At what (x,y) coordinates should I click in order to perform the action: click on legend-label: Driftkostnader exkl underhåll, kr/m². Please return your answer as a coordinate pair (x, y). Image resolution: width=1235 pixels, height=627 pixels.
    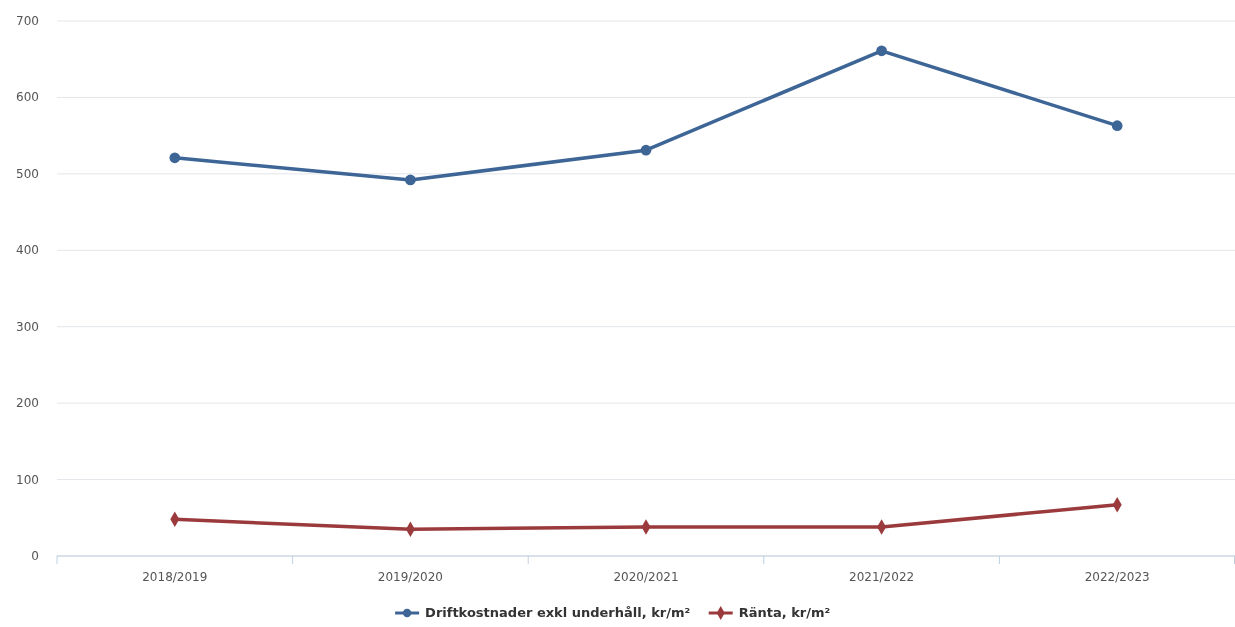
    Looking at the image, I should click on (558, 612).